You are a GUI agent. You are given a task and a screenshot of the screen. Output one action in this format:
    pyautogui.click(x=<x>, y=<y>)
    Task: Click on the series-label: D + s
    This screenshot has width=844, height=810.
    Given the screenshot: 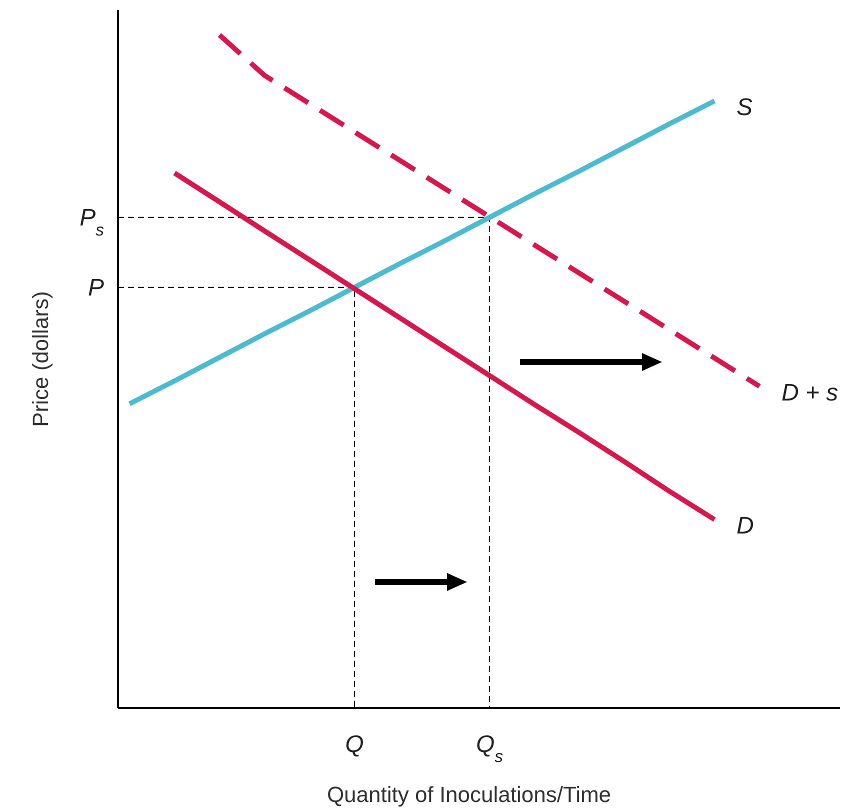 What is the action you would take?
    pyautogui.click(x=810, y=392)
    